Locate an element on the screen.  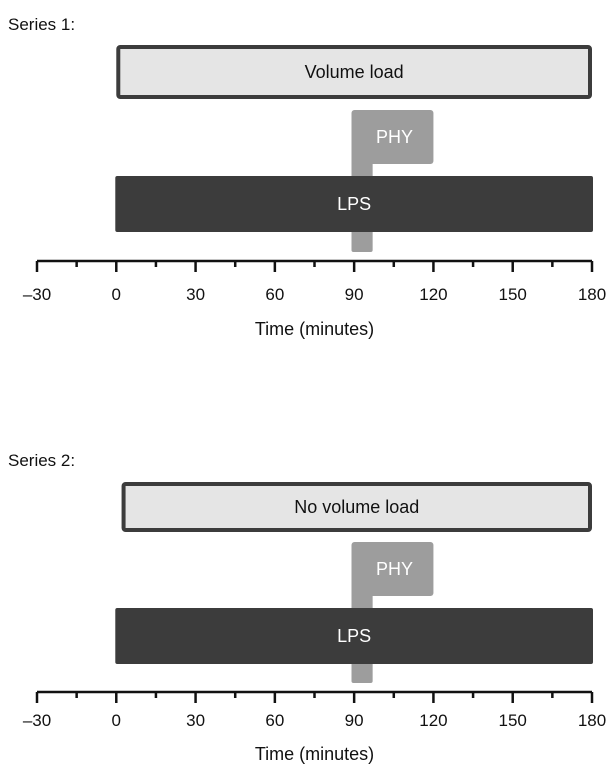
series-2-lps-label: LPS is located at coordinates (354, 636).